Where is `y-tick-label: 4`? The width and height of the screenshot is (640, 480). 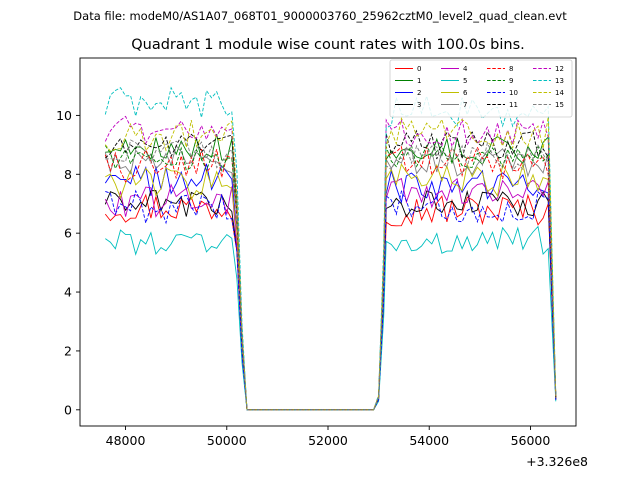
y-tick-label: 4 is located at coordinates (68, 292).